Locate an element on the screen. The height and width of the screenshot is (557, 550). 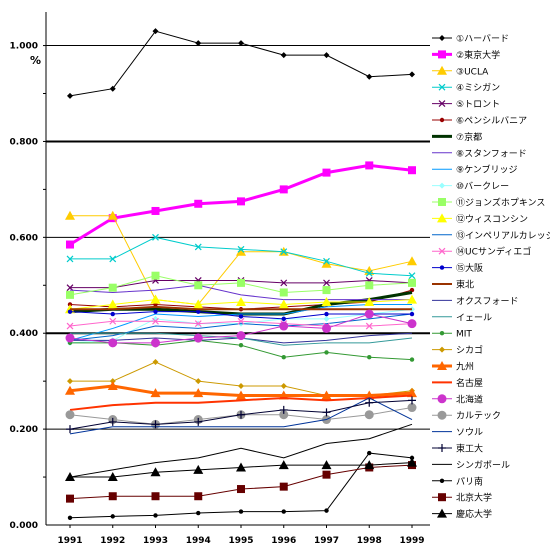
x-tick-label: 1995 is located at coordinates (240, 541).